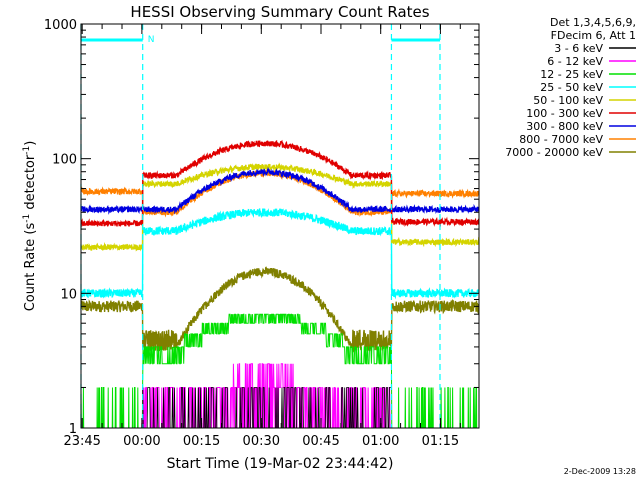 The height and width of the screenshot is (480, 640). I want to click on x-tick-label-1: 00:00, so click(141, 441).